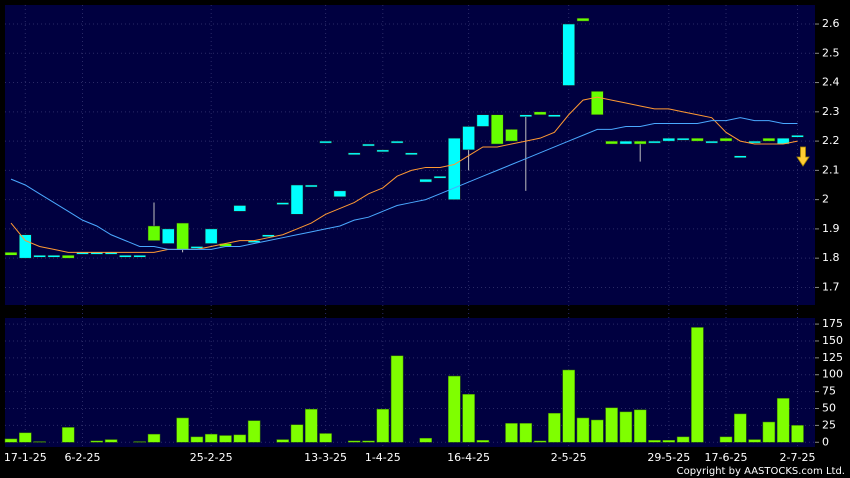 The width and height of the screenshot is (850, 478). I want to click on y-tick-label: 2.5, so click(831, 52).